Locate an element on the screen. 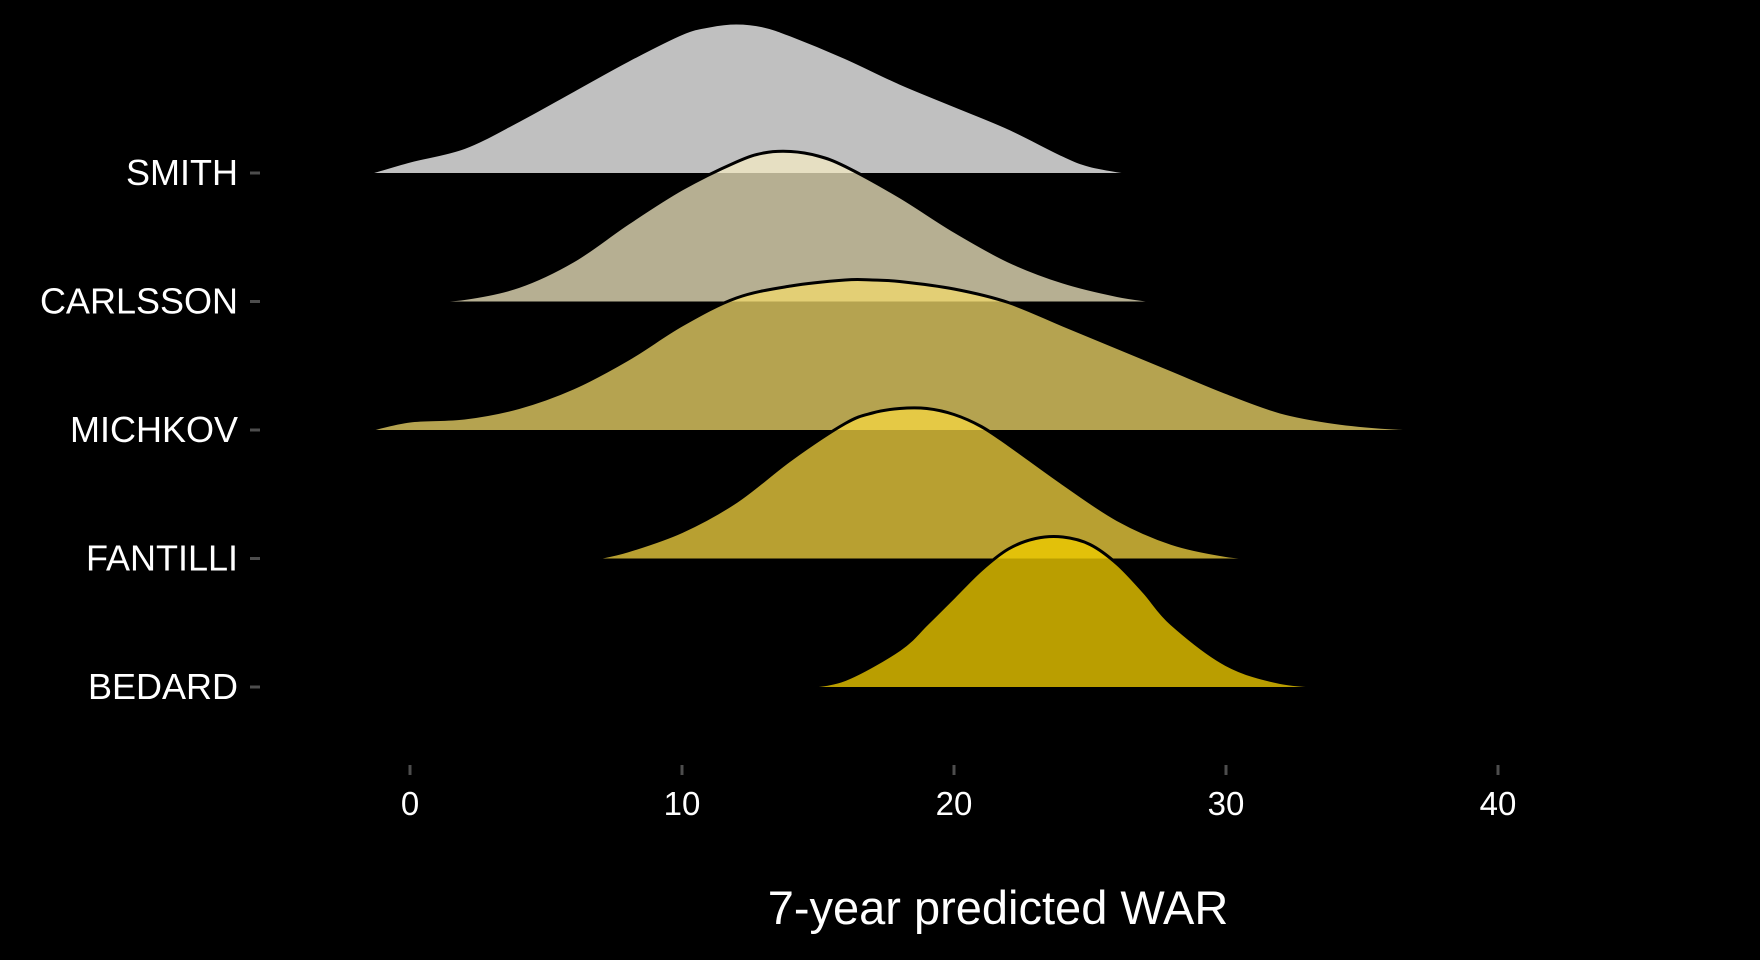 This screenshot has width=1760, height=960. ridge-outline-carlsson is located at coordinates (787, 226).